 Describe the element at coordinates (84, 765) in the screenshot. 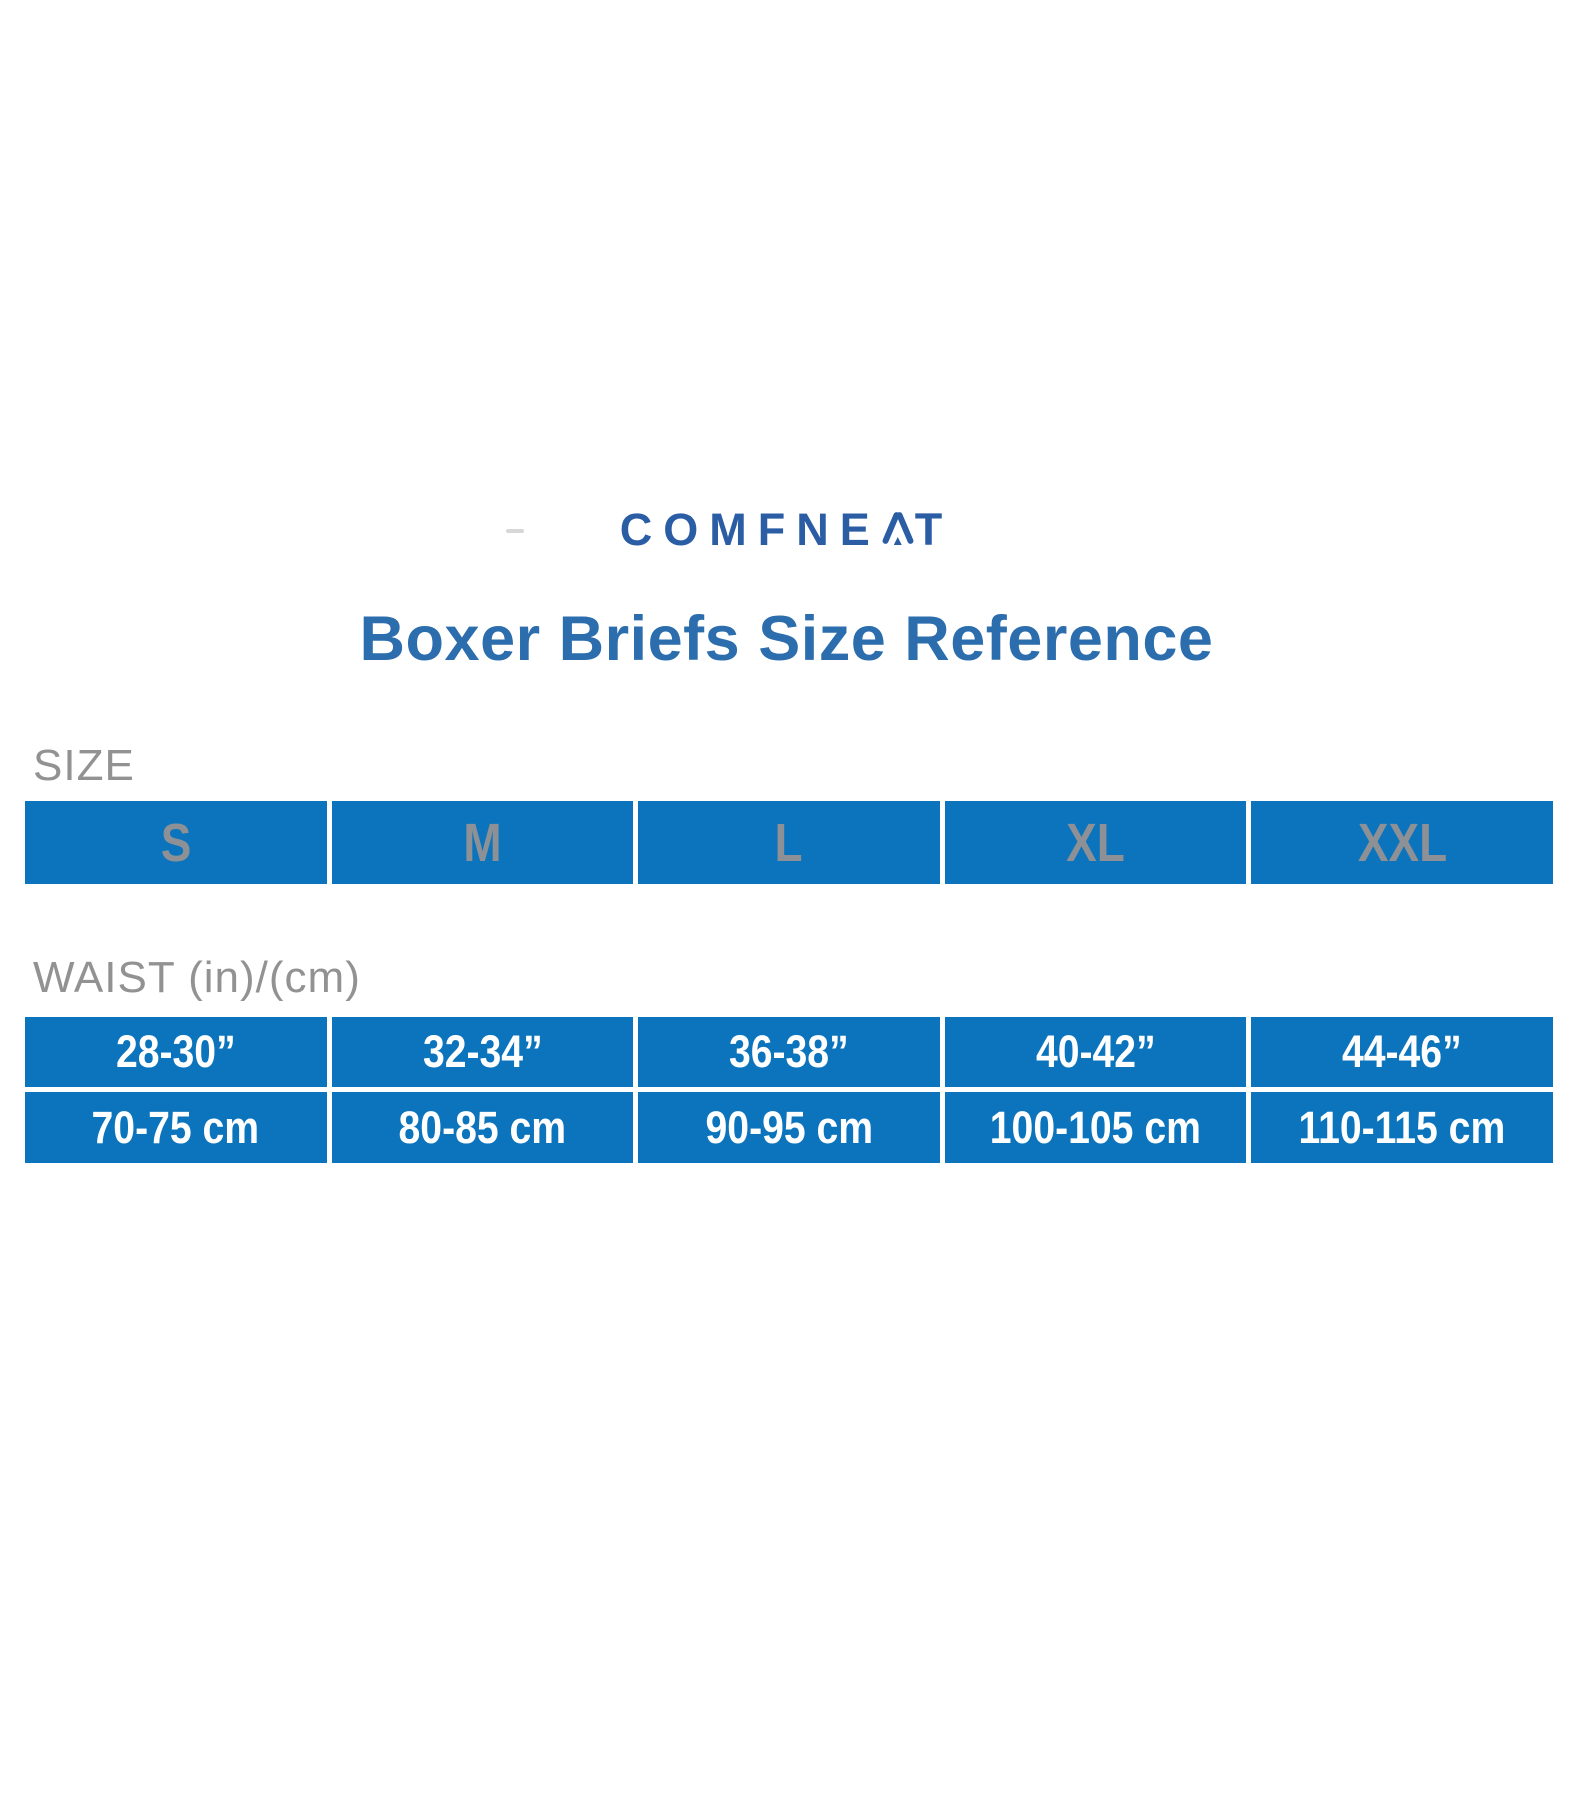

I see `size-section-label: SIZE` at that location.